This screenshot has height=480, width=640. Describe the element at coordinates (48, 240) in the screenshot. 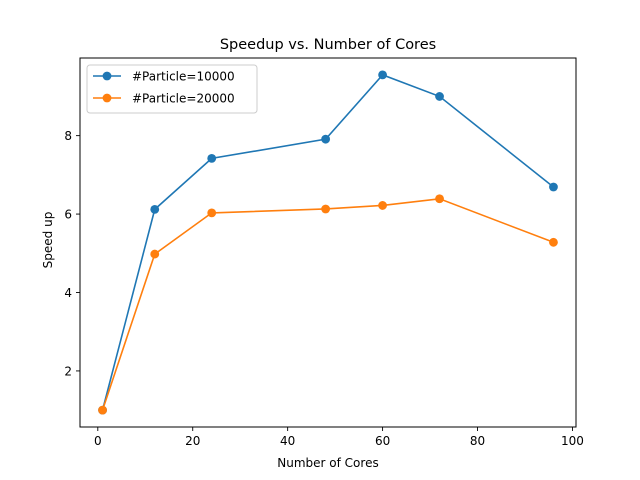

I see `y-axis-label: Speed up` at that location.